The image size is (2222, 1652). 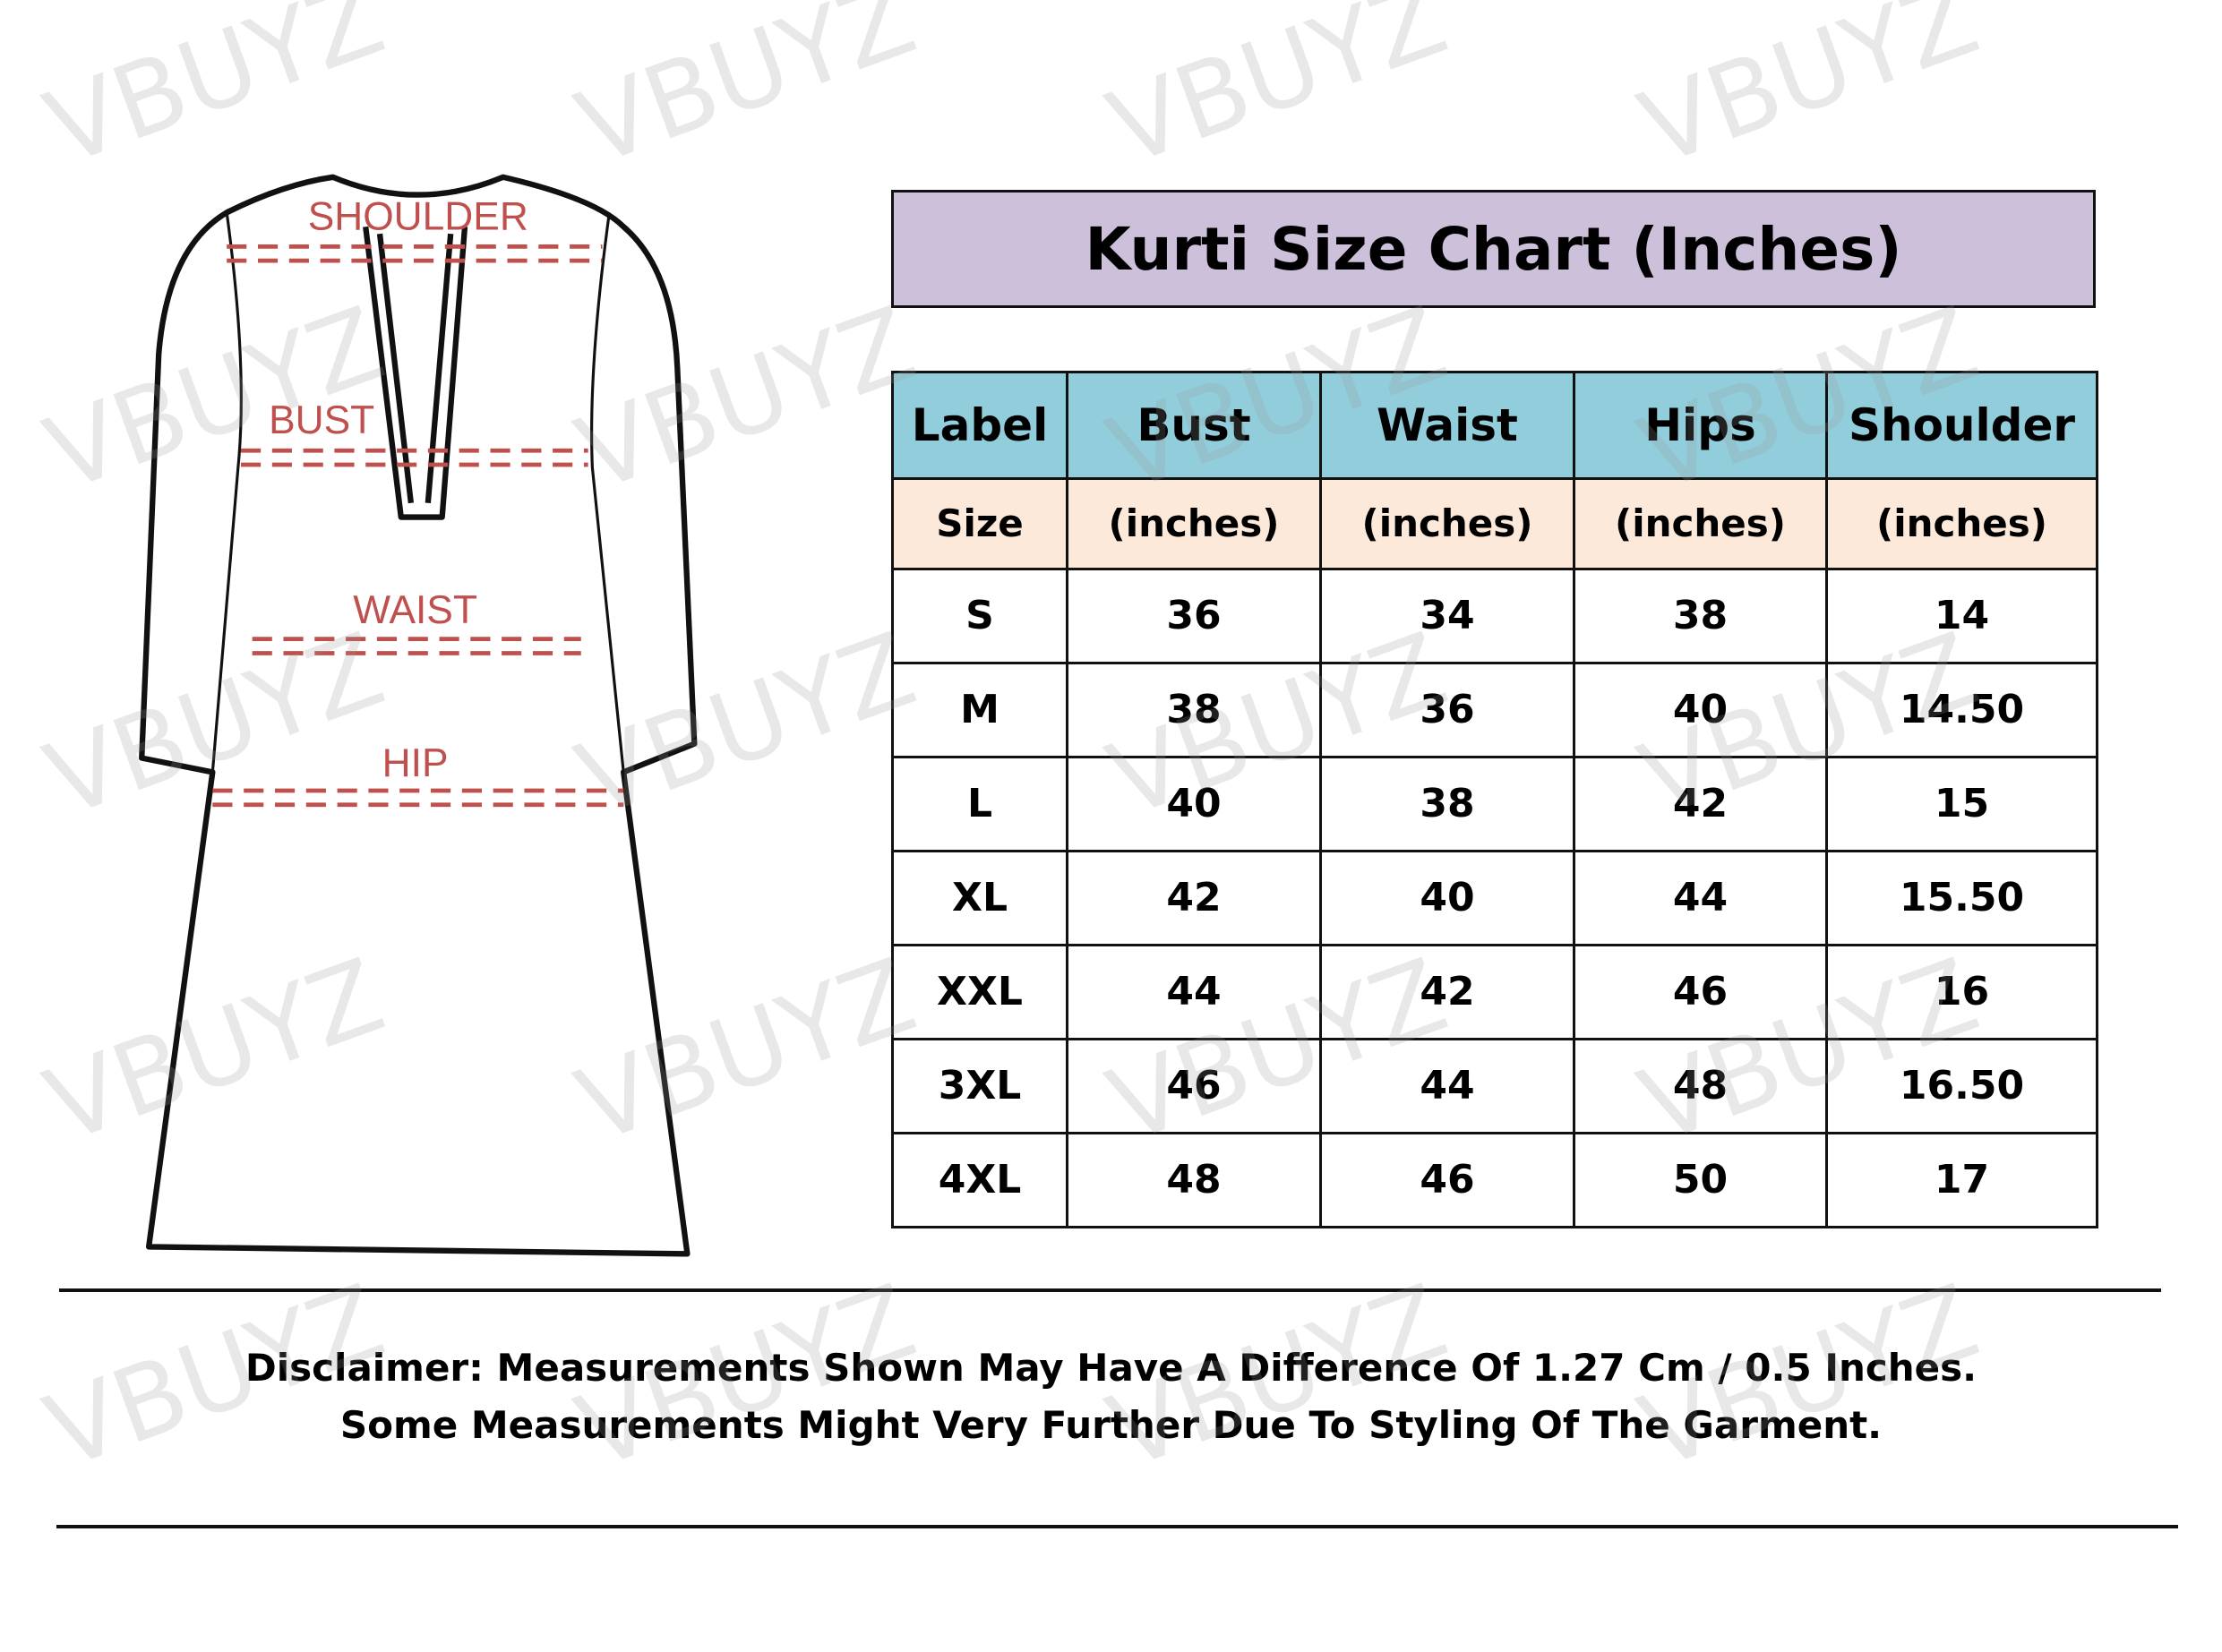 What do you see at coordinates (226, 493) in the screenshot?
I see `kurti-sleeve-seam-left` at bounding box center [226, 493].